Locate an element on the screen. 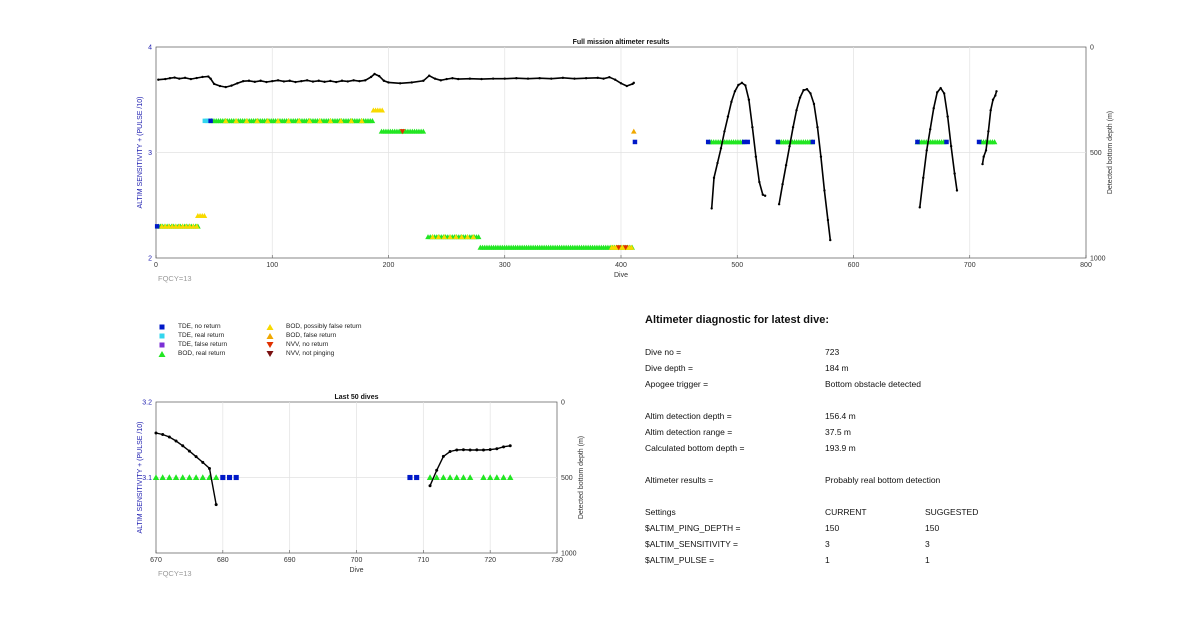 This screenshot has width=1200, height=622. diagnostic-suggested: SUGGESTED is located at coordinates (952, 512).